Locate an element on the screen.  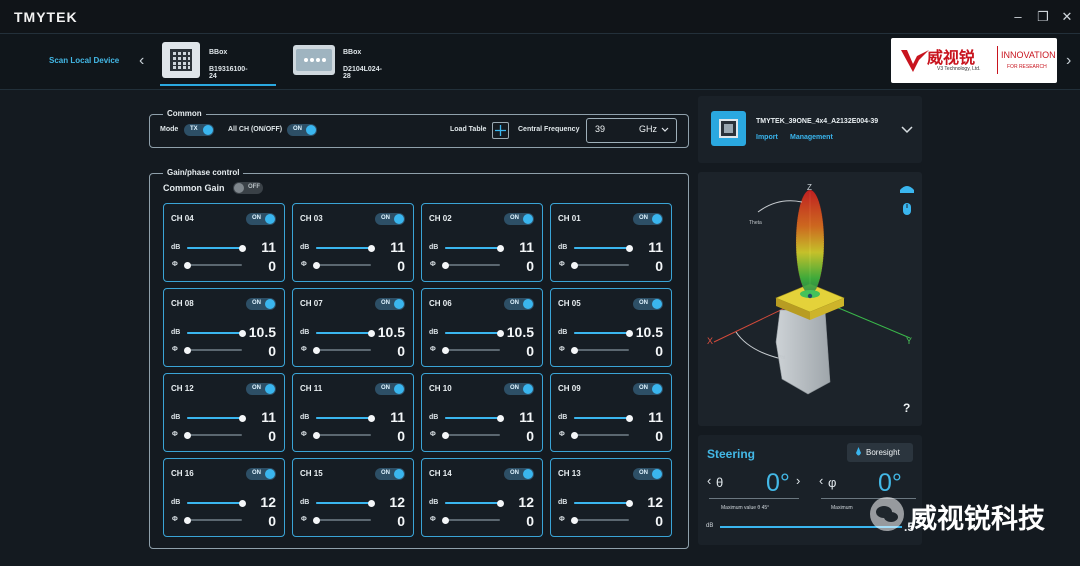
phi-value: 0° is located at coordinates (890, 483).